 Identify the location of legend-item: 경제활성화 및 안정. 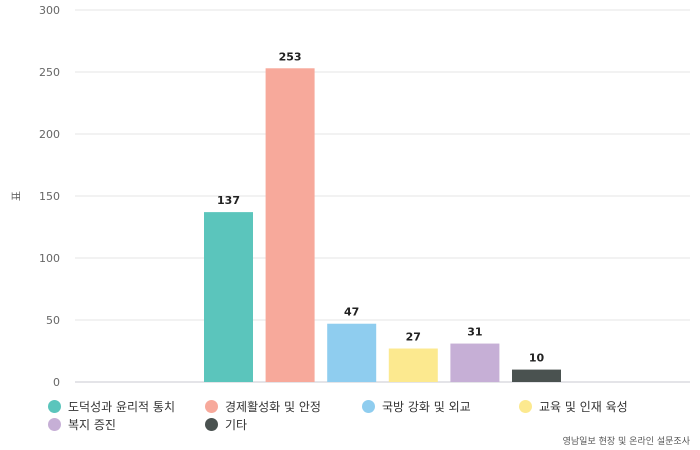
(283, 406).